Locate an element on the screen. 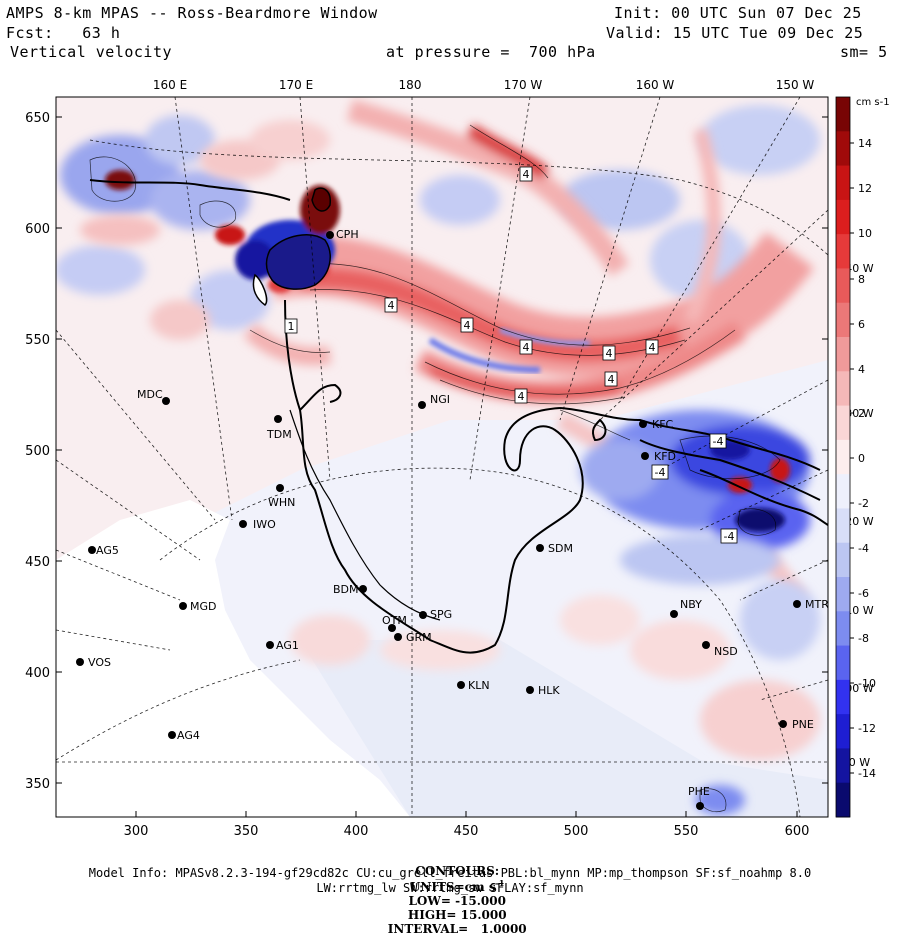 The height and width of the screenshot is (936, 900). colorbar-label: 12 is located at coordinates (865, 188).